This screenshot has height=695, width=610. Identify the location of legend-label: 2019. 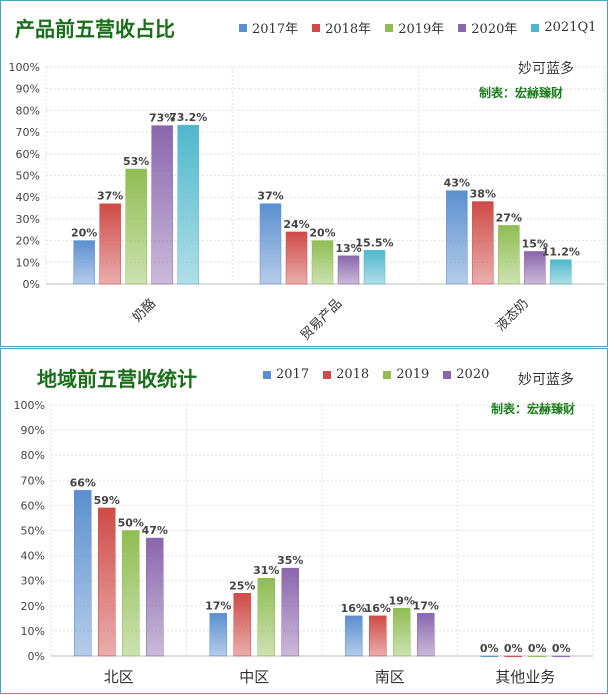
(413, 374).